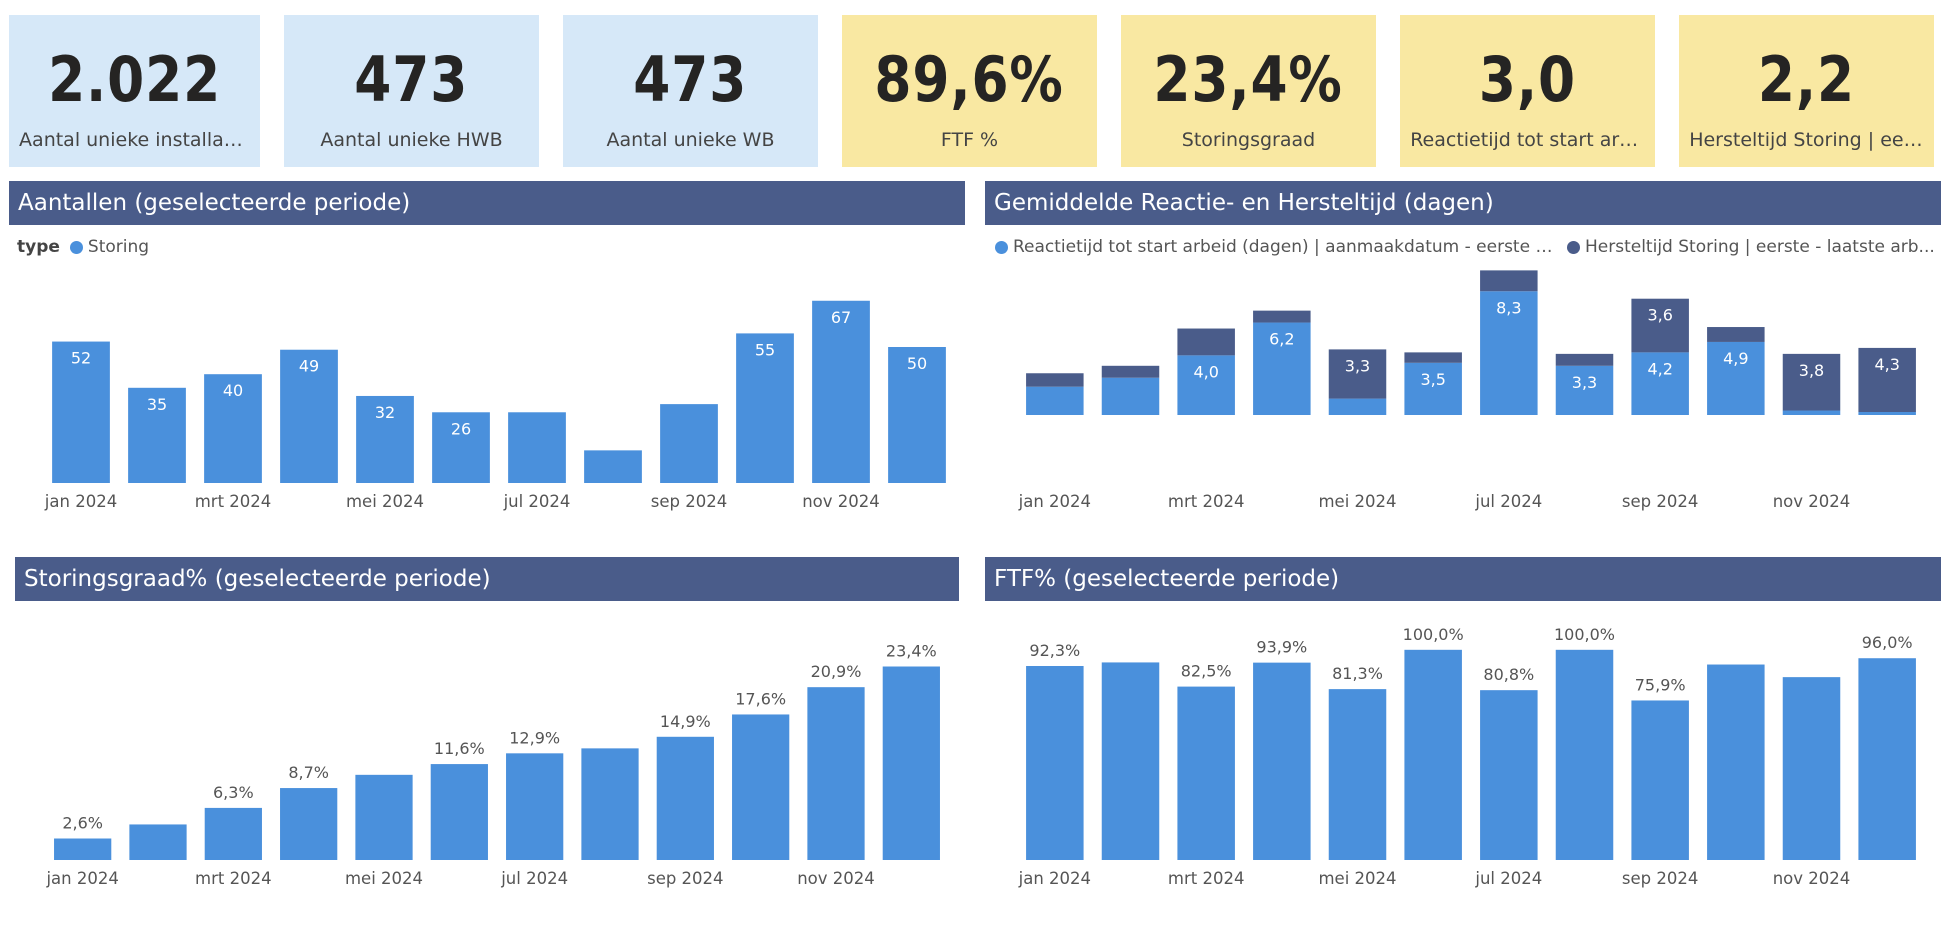  What do you see at coordinates (690, 140) in the screenshot?
I see `kpi-label: Aantal unieke WB` at bounding box center [690, 140].